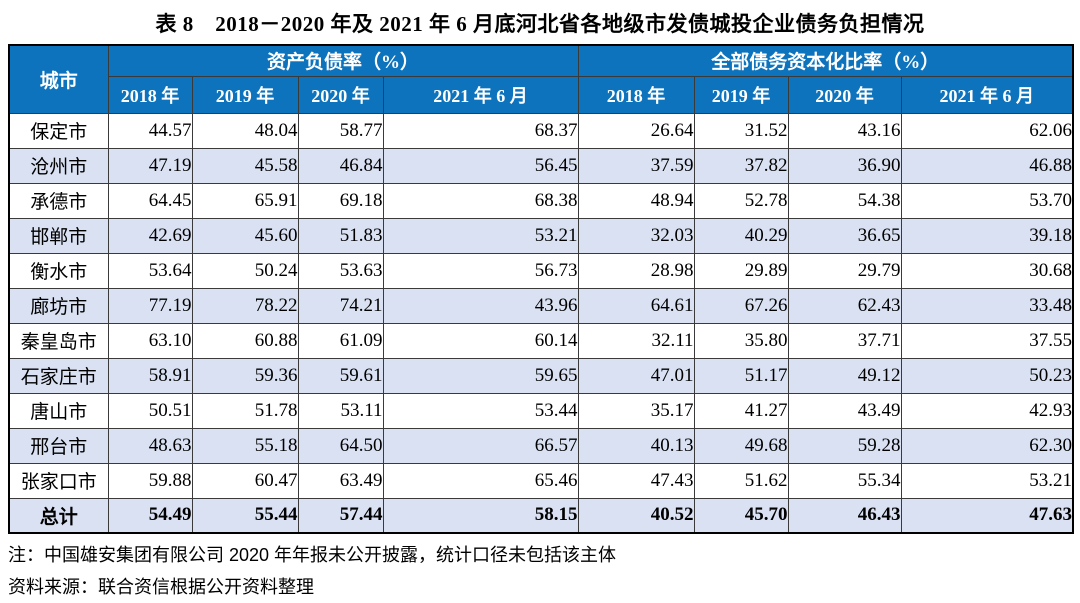  What do you see at coordinates (340, 375) in the screenshot?
I see `value-cell-alr-2: 59.61` at bounding box center [340, 375].